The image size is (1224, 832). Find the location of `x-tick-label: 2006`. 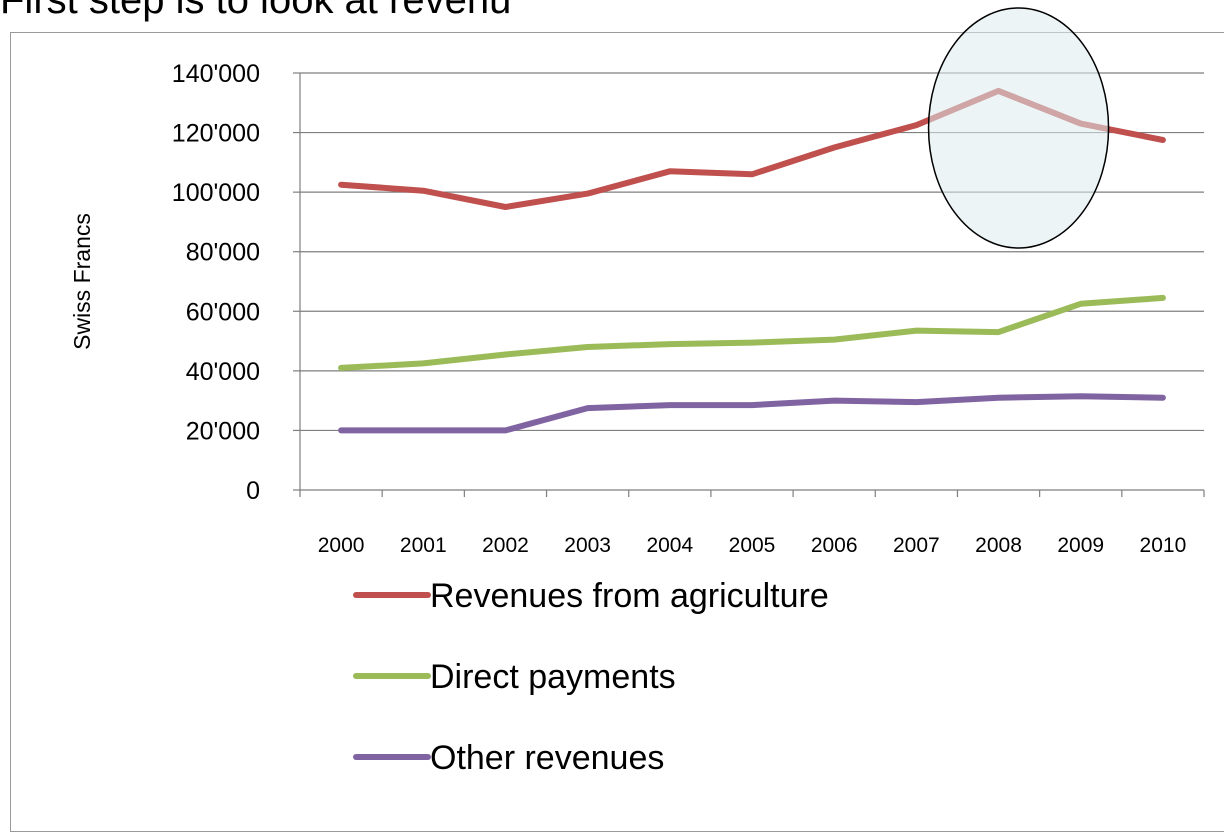

x-tick-label: 2006 is located at coordinates (834, 545).